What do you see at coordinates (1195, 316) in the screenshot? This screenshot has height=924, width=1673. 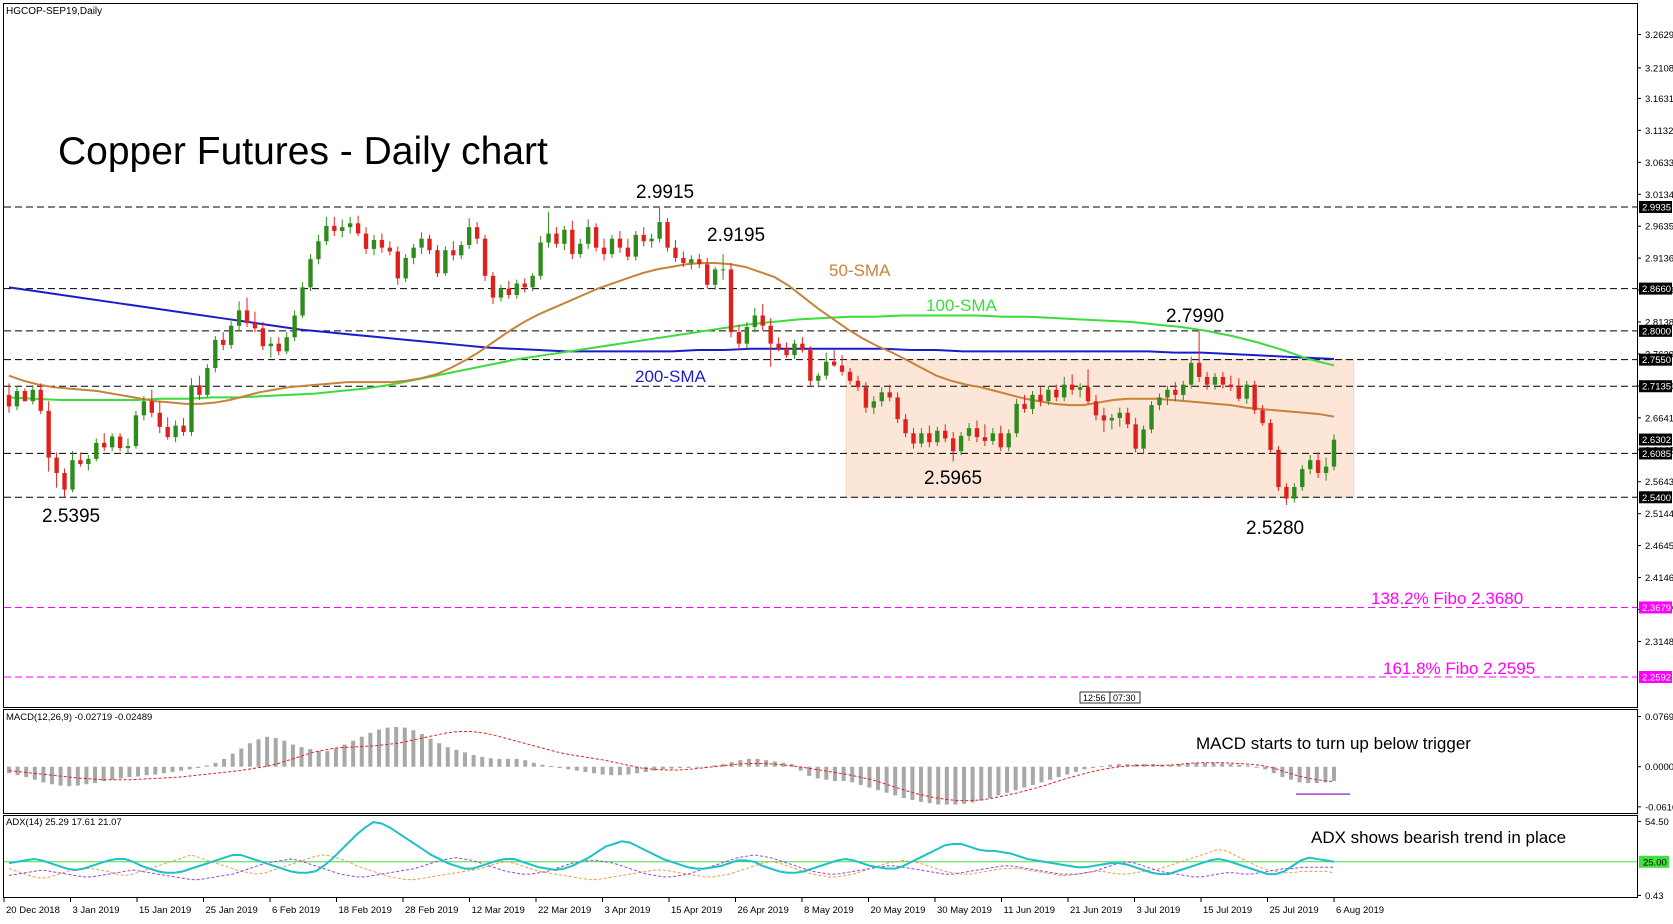 I see `annotation-high-27990: 2.7990` at bounding box center [1195, 316].